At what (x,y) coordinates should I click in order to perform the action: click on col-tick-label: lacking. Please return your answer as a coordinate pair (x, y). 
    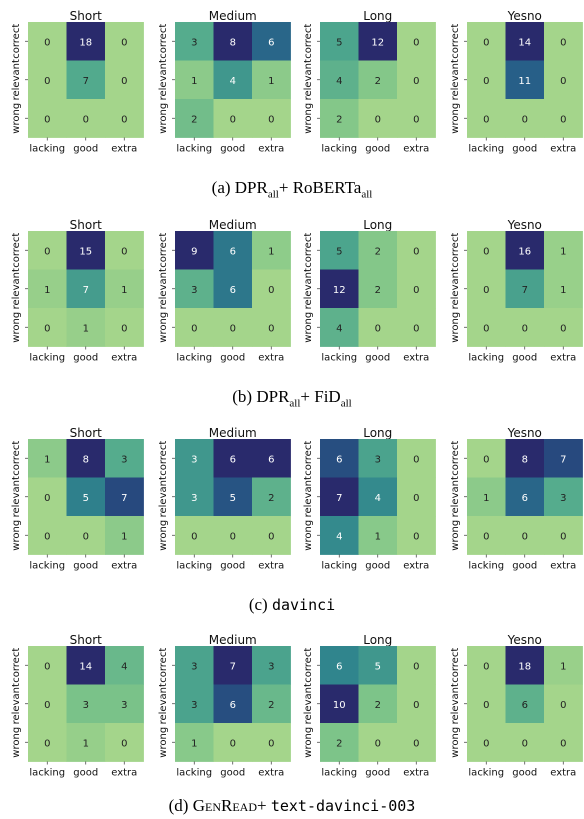
    Looking at the image, I should click on (47, 358).